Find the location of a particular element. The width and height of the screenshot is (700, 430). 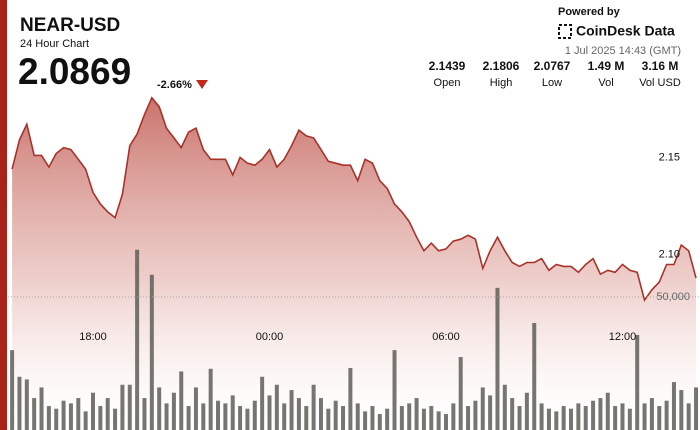

brand-icon is located at coordinates (565, 31).